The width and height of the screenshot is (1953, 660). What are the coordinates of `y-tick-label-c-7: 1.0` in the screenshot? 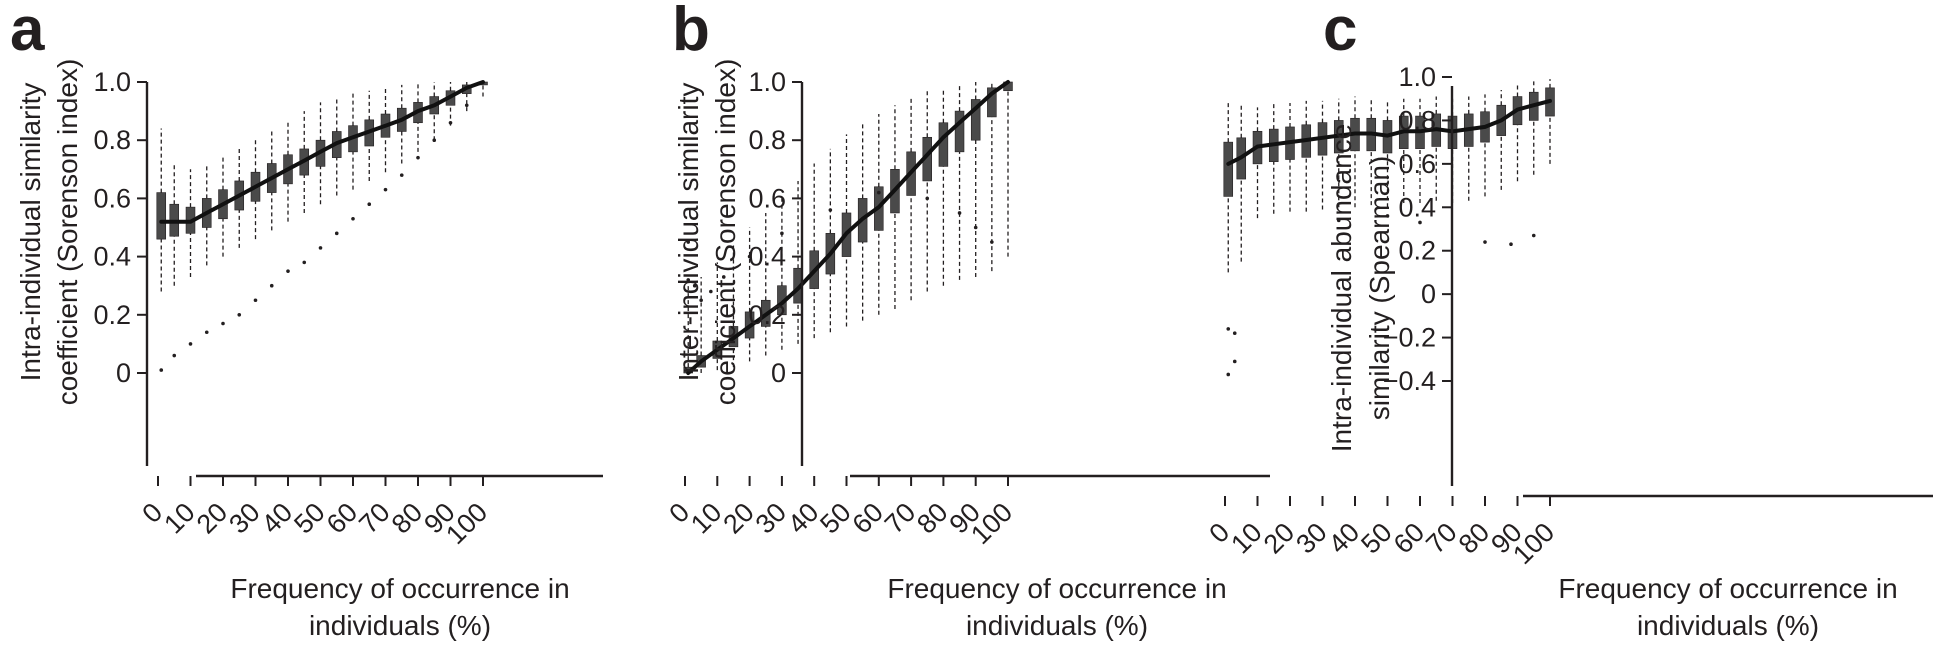 It's located at (1417, 77).